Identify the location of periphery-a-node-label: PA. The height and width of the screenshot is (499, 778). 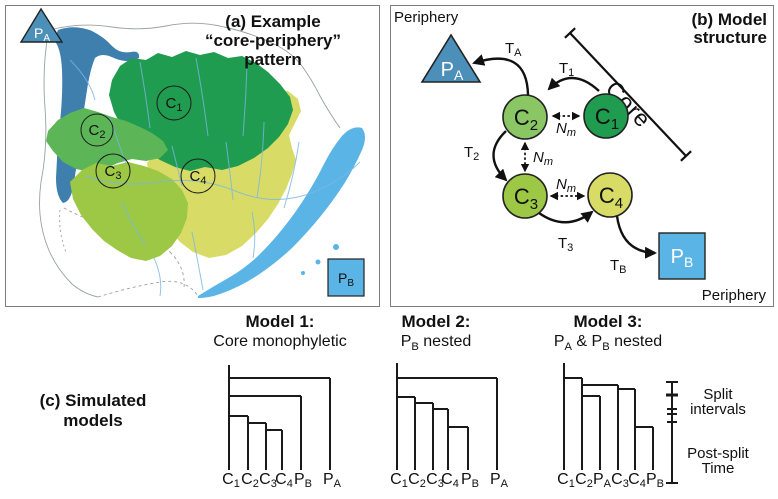
(452, 71).